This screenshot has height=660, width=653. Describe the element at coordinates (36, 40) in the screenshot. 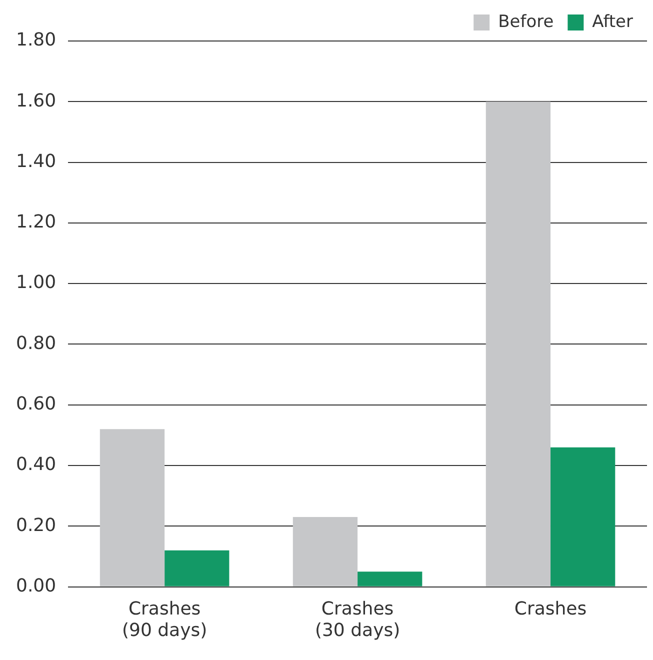

I see `y-tick-label: 1.80` at that location.